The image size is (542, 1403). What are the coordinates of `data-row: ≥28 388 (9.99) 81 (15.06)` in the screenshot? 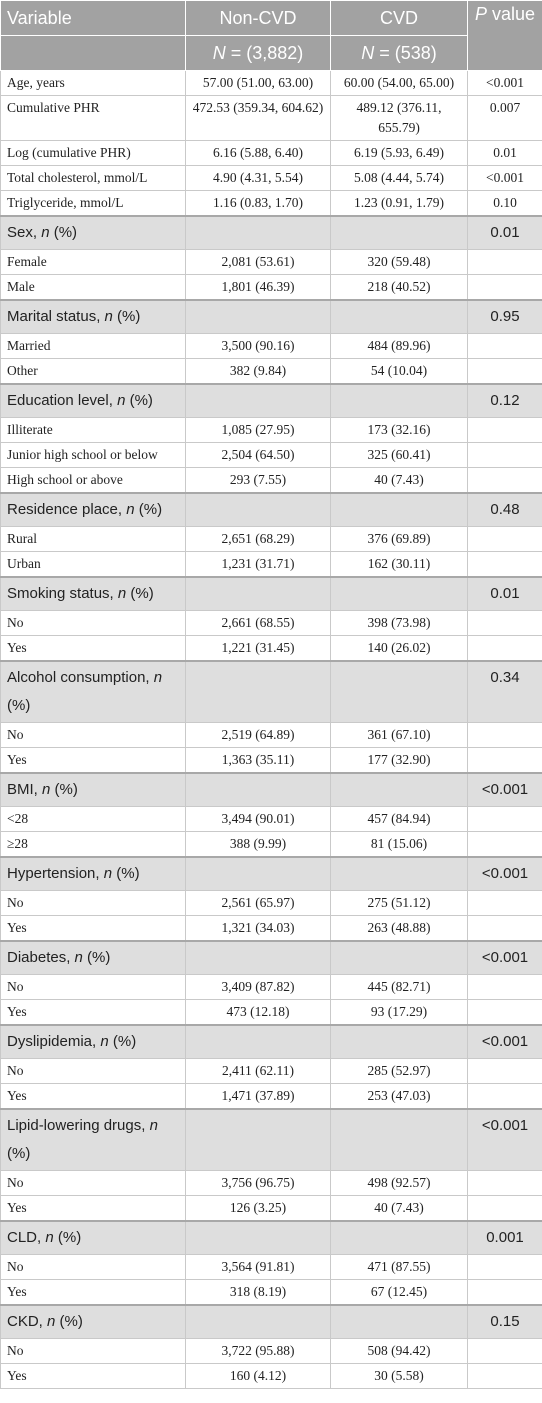 It's located at (271, 844).